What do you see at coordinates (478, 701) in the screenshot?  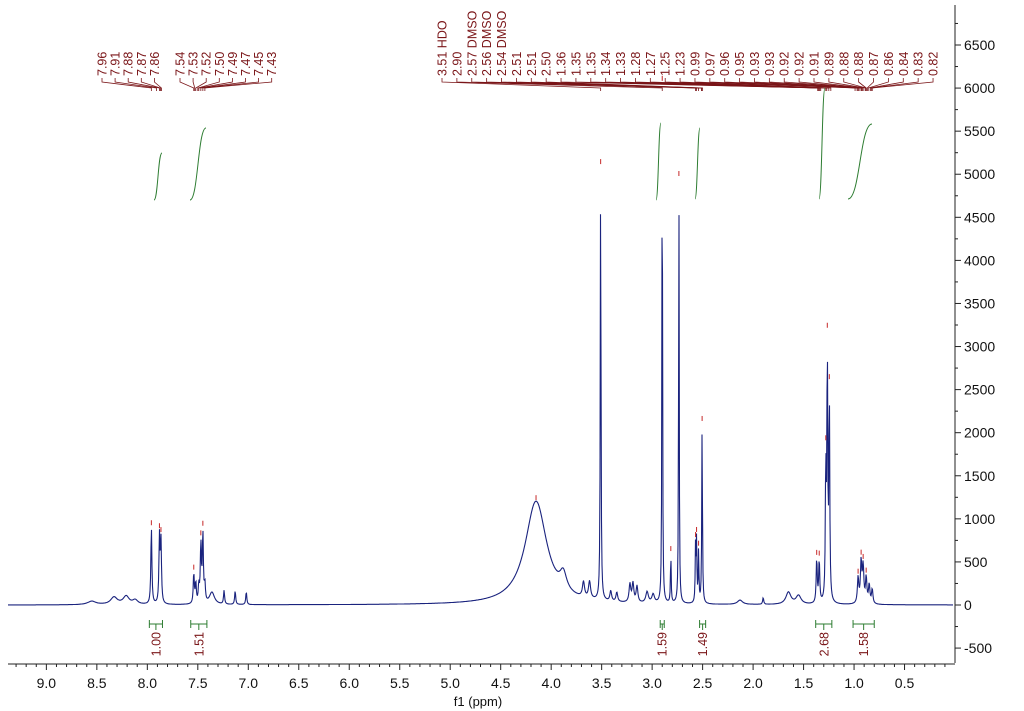 I see `x-axis-title: f1 (ppm)` at bounding box center [478, 701].